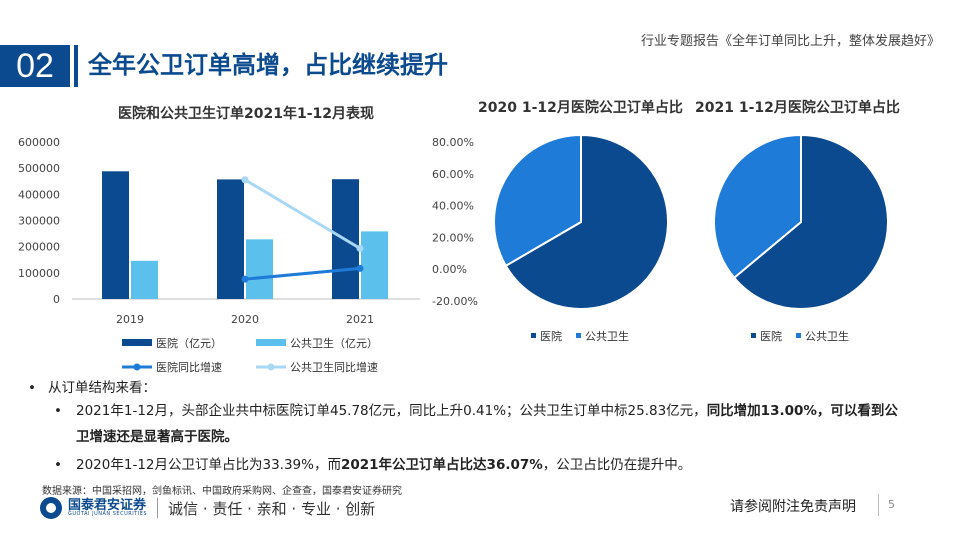 This screenshot has width=959, height=539. I want to click on pie-2021-legend: 医院 公共卫生, so click(800, 336).